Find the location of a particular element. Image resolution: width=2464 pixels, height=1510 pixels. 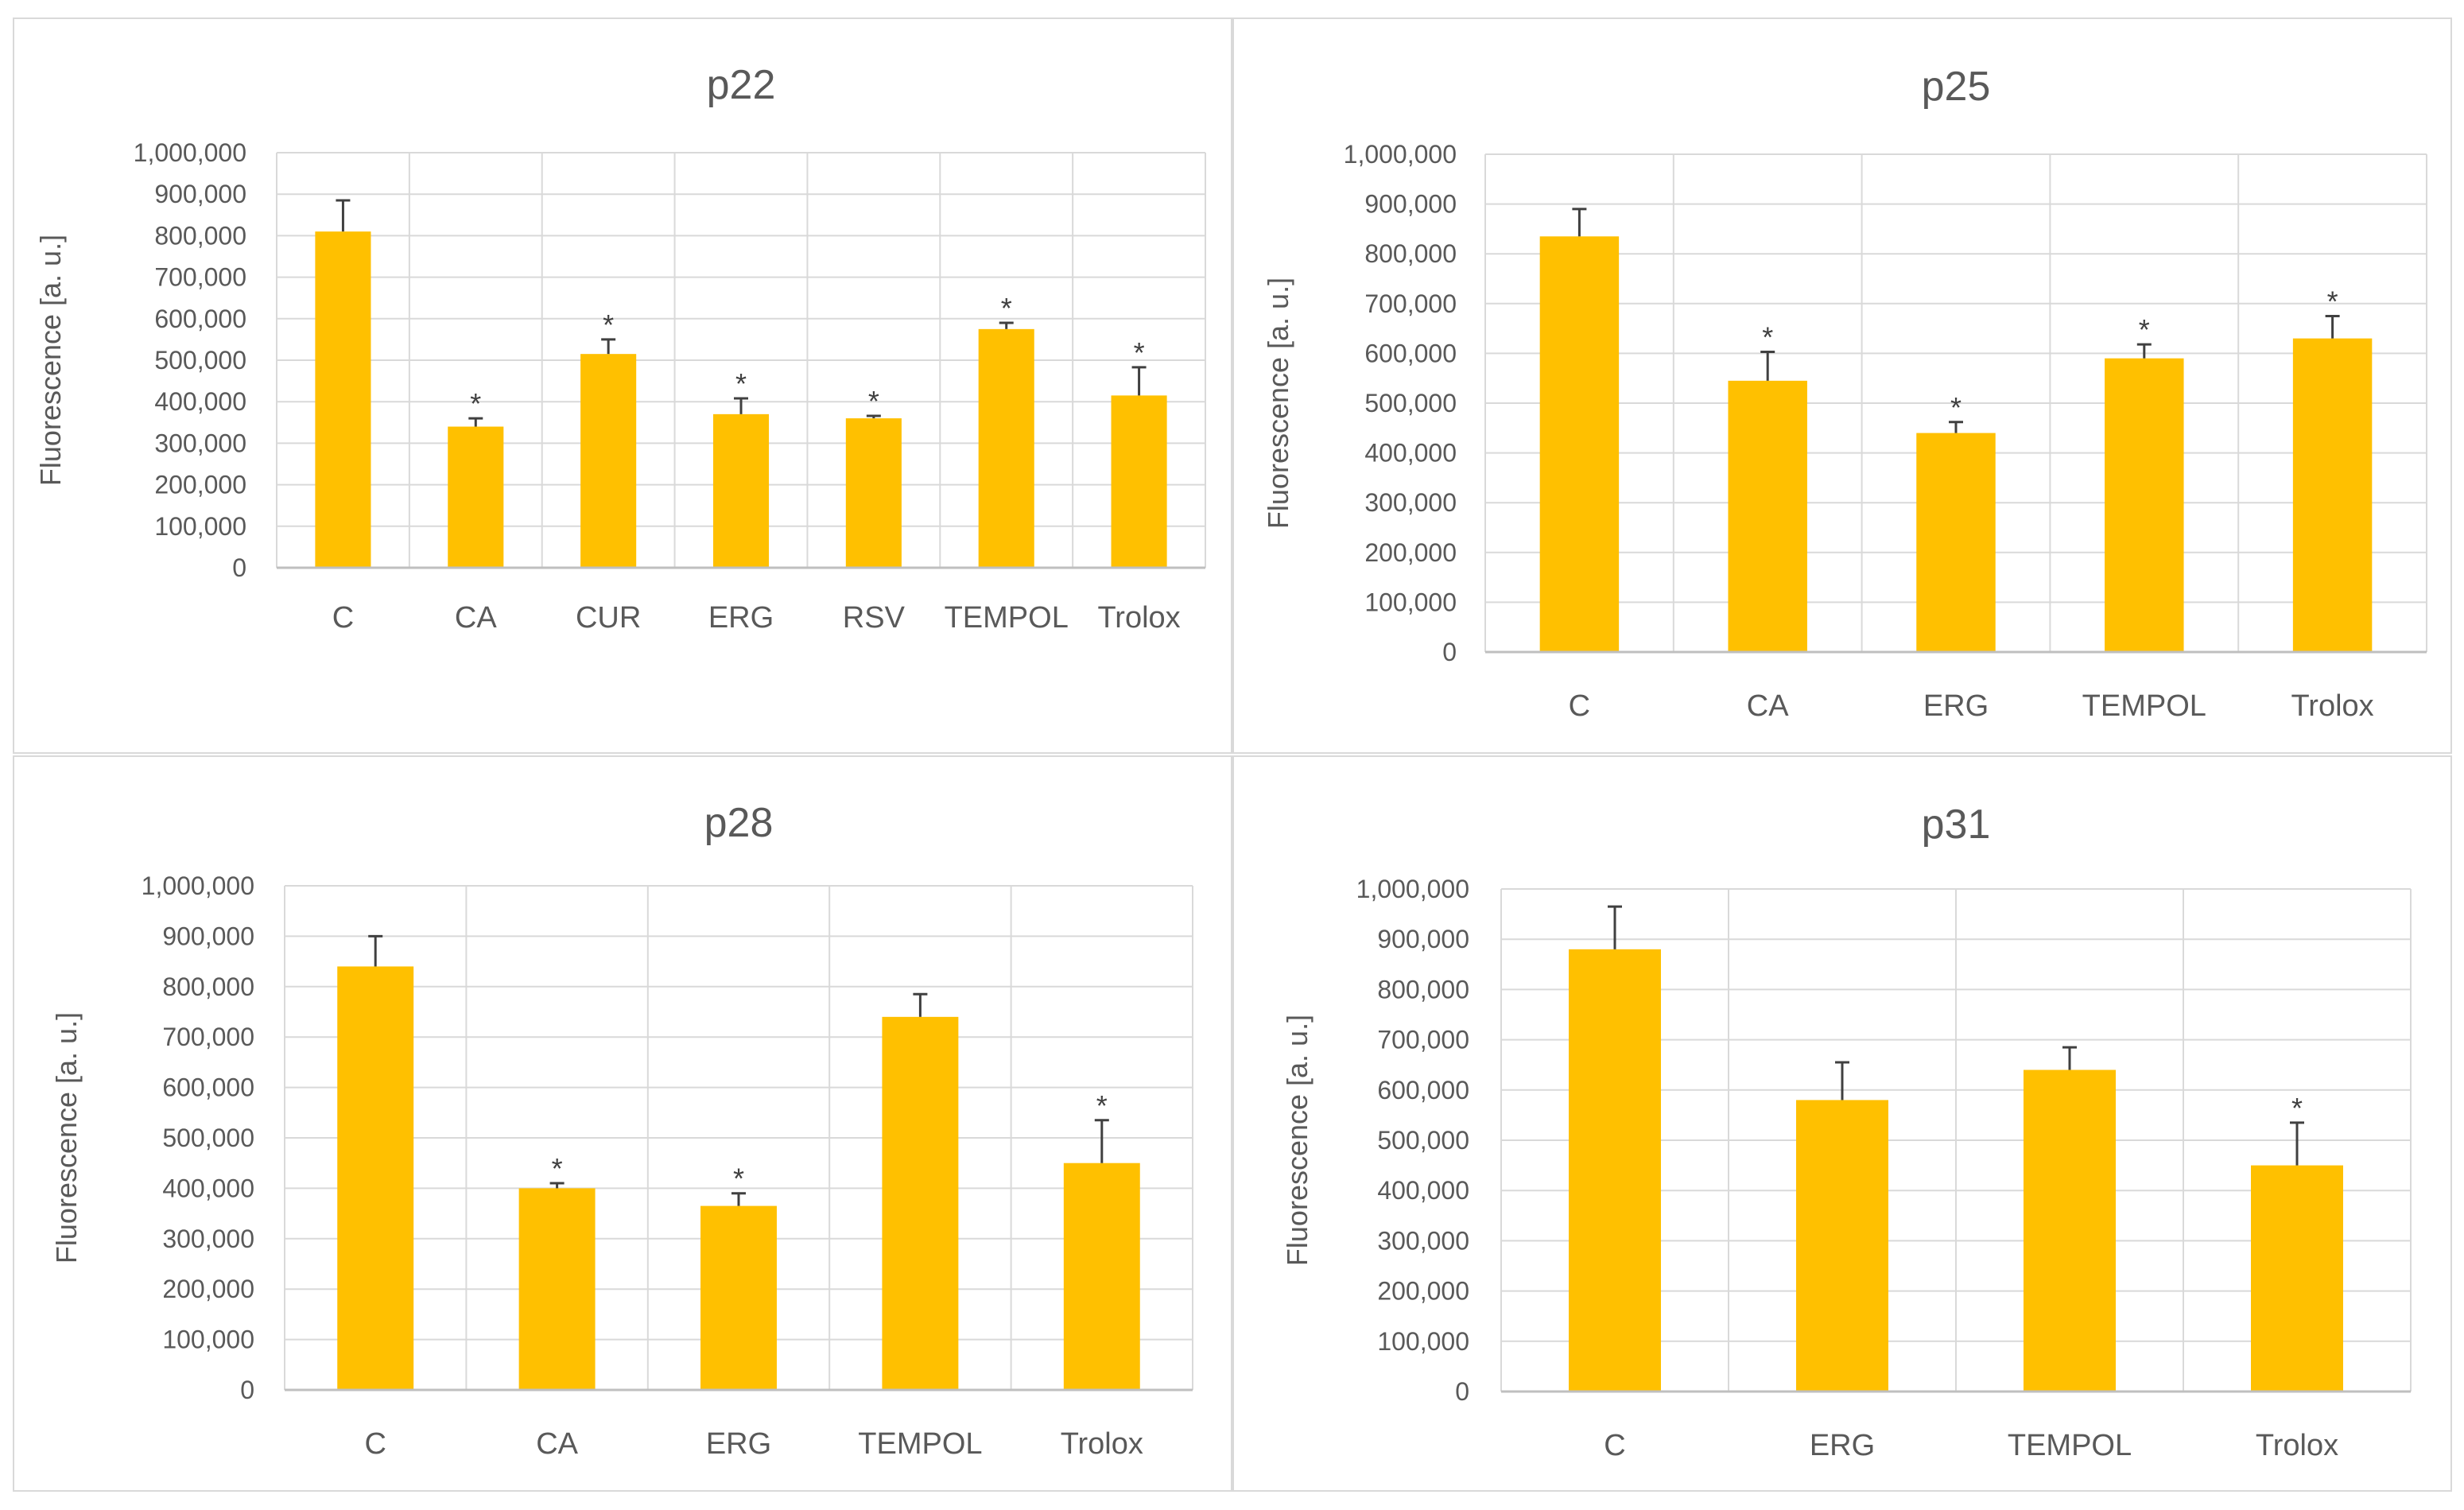

chart-title: p25 is located at coordinates (1956, 87).